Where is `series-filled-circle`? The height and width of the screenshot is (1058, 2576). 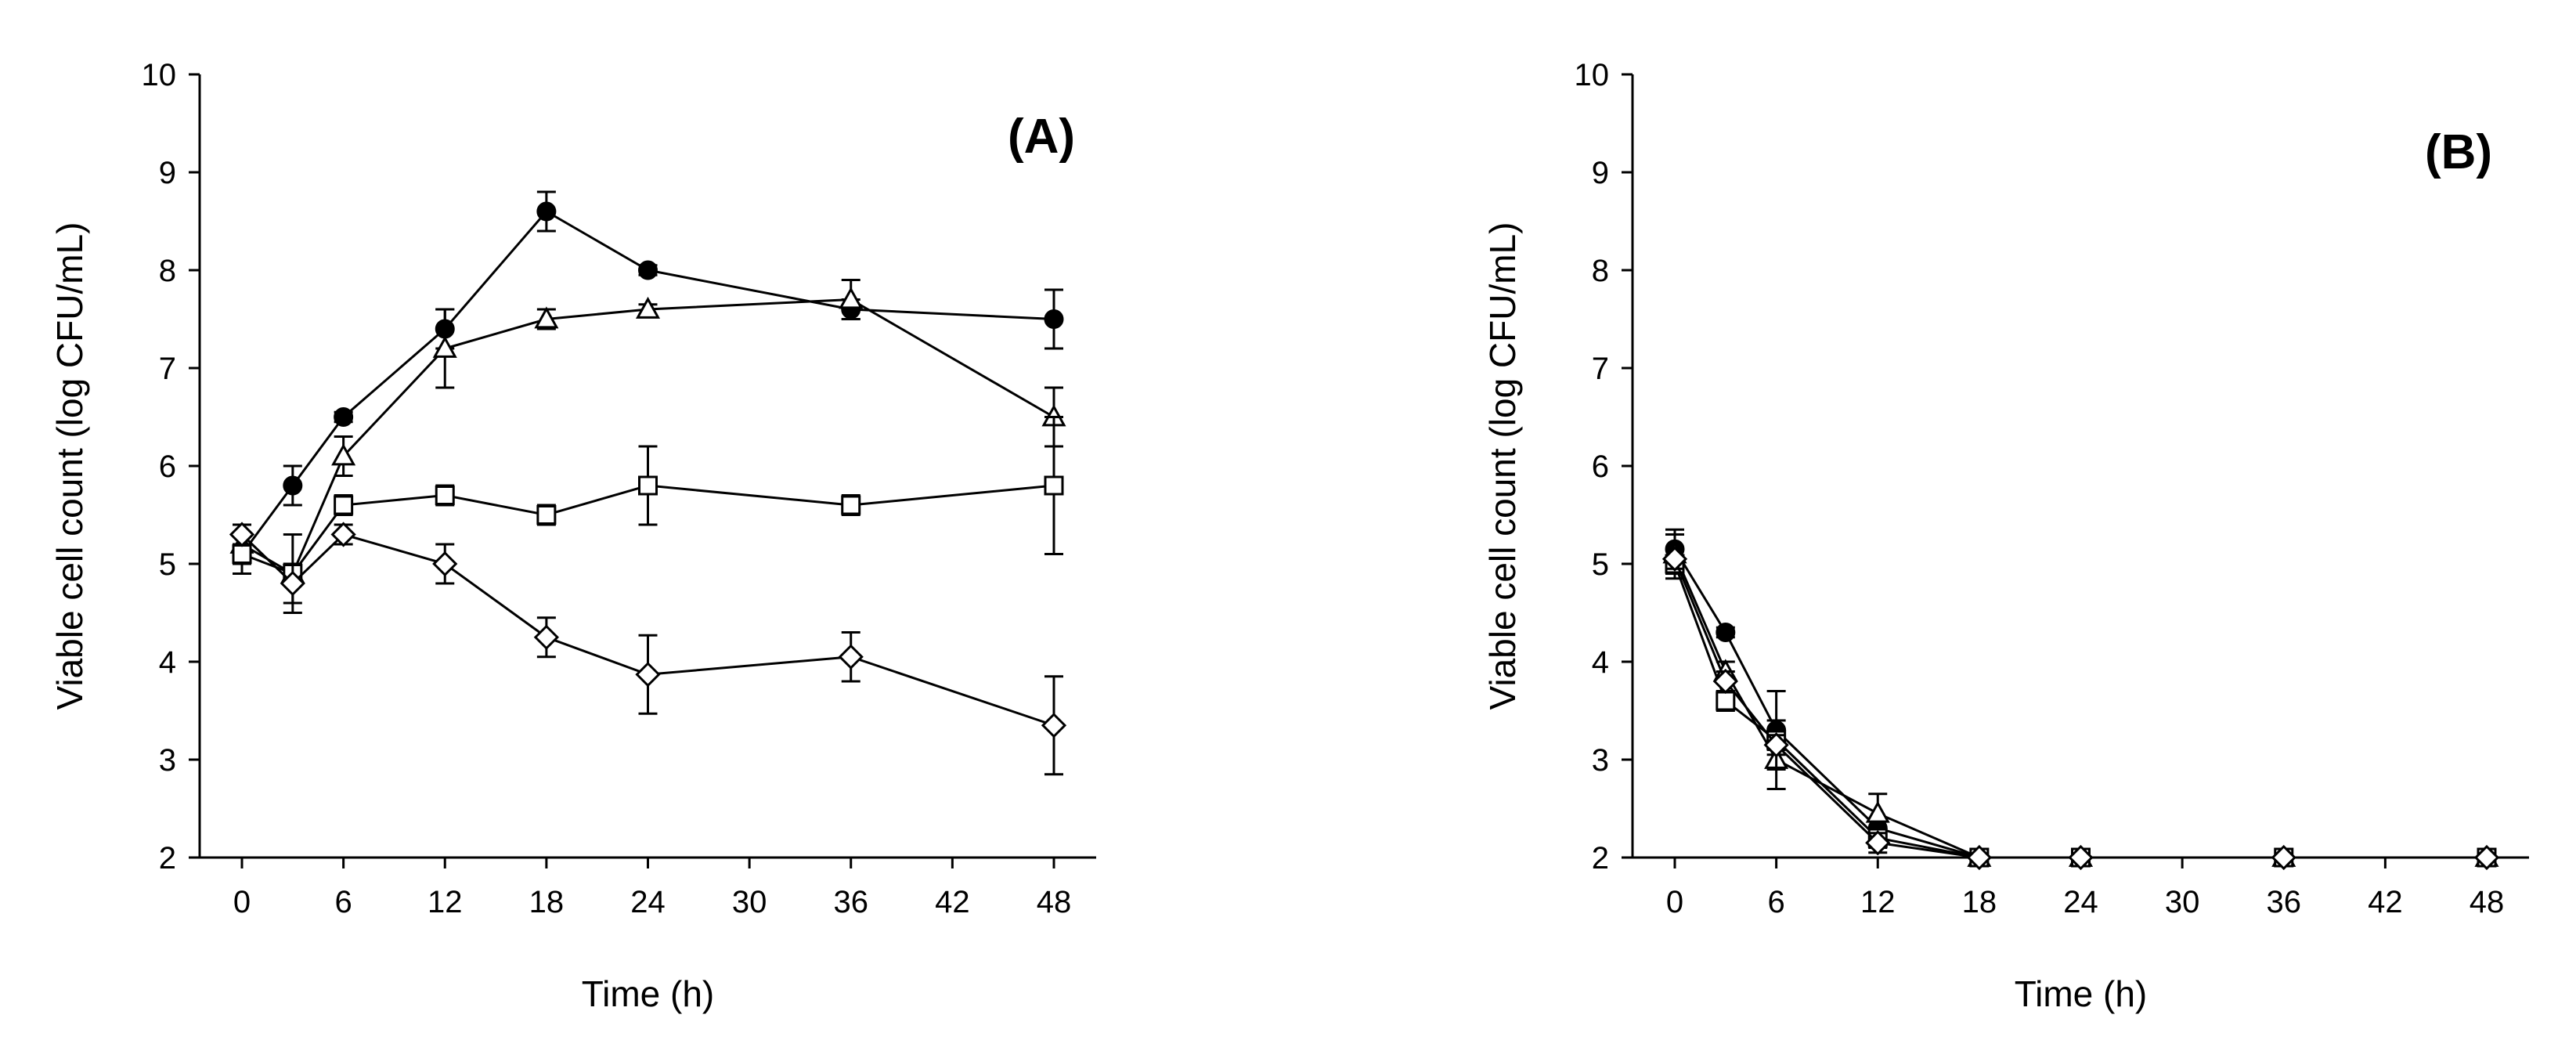
series-filled-circle is located at coordinates (2081, 698).